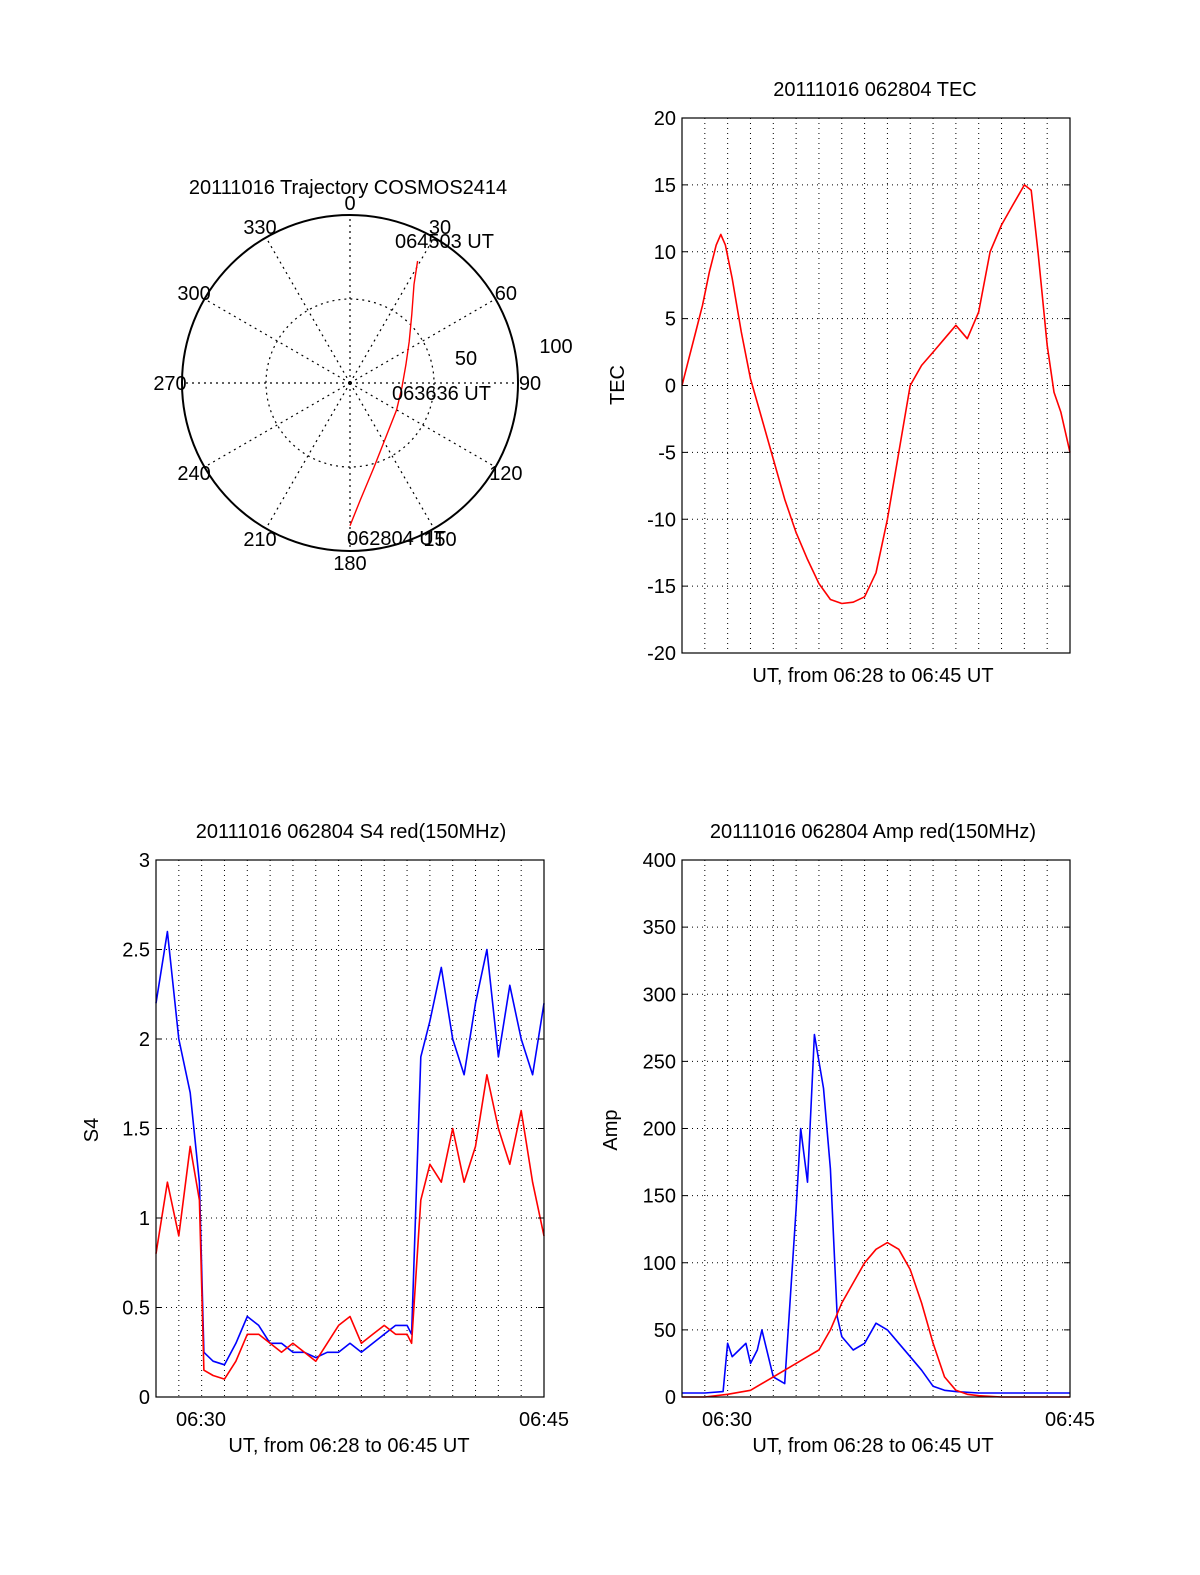 The image size is (1200, 1575). What do you see at coordinates (555, 347) in the screenshot?
I see `polar-radius-label-100: 100` at bounding box center [555, 347].